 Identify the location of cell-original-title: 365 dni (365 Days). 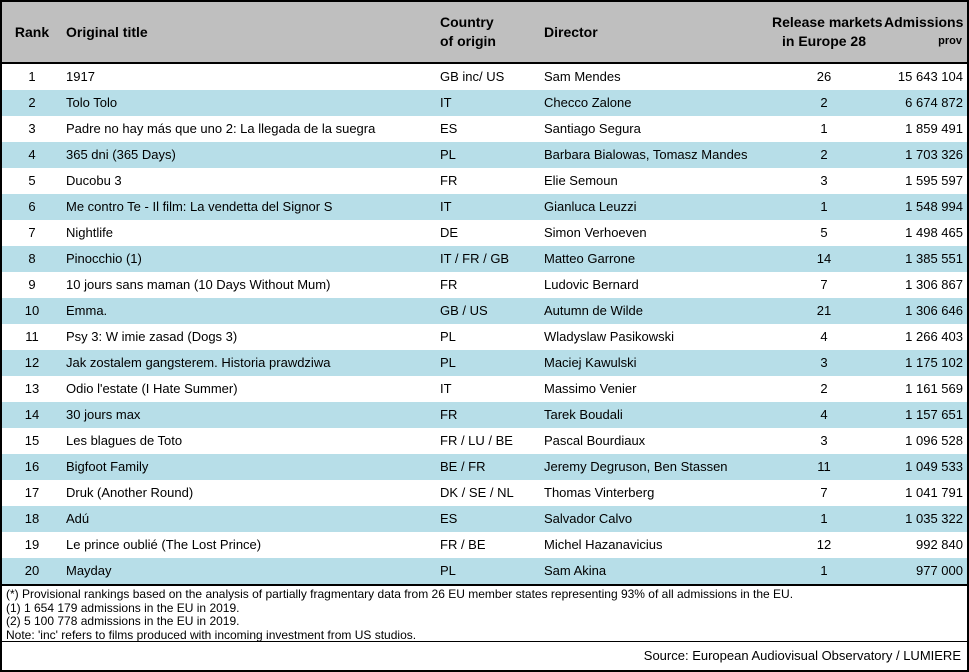
(121, 154).